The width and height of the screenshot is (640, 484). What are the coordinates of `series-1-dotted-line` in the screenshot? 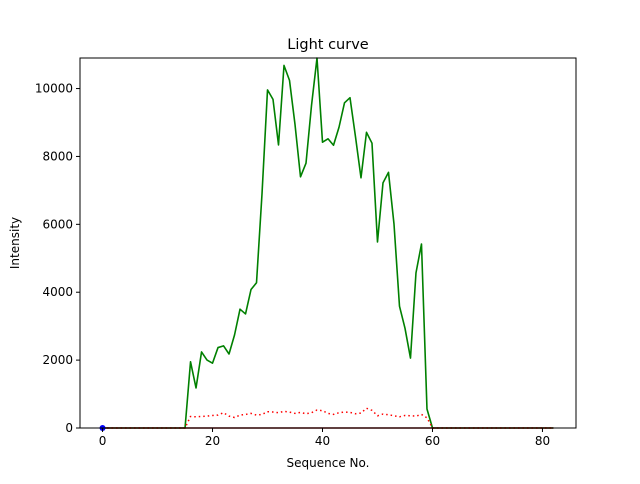 It's located at (328, 418).